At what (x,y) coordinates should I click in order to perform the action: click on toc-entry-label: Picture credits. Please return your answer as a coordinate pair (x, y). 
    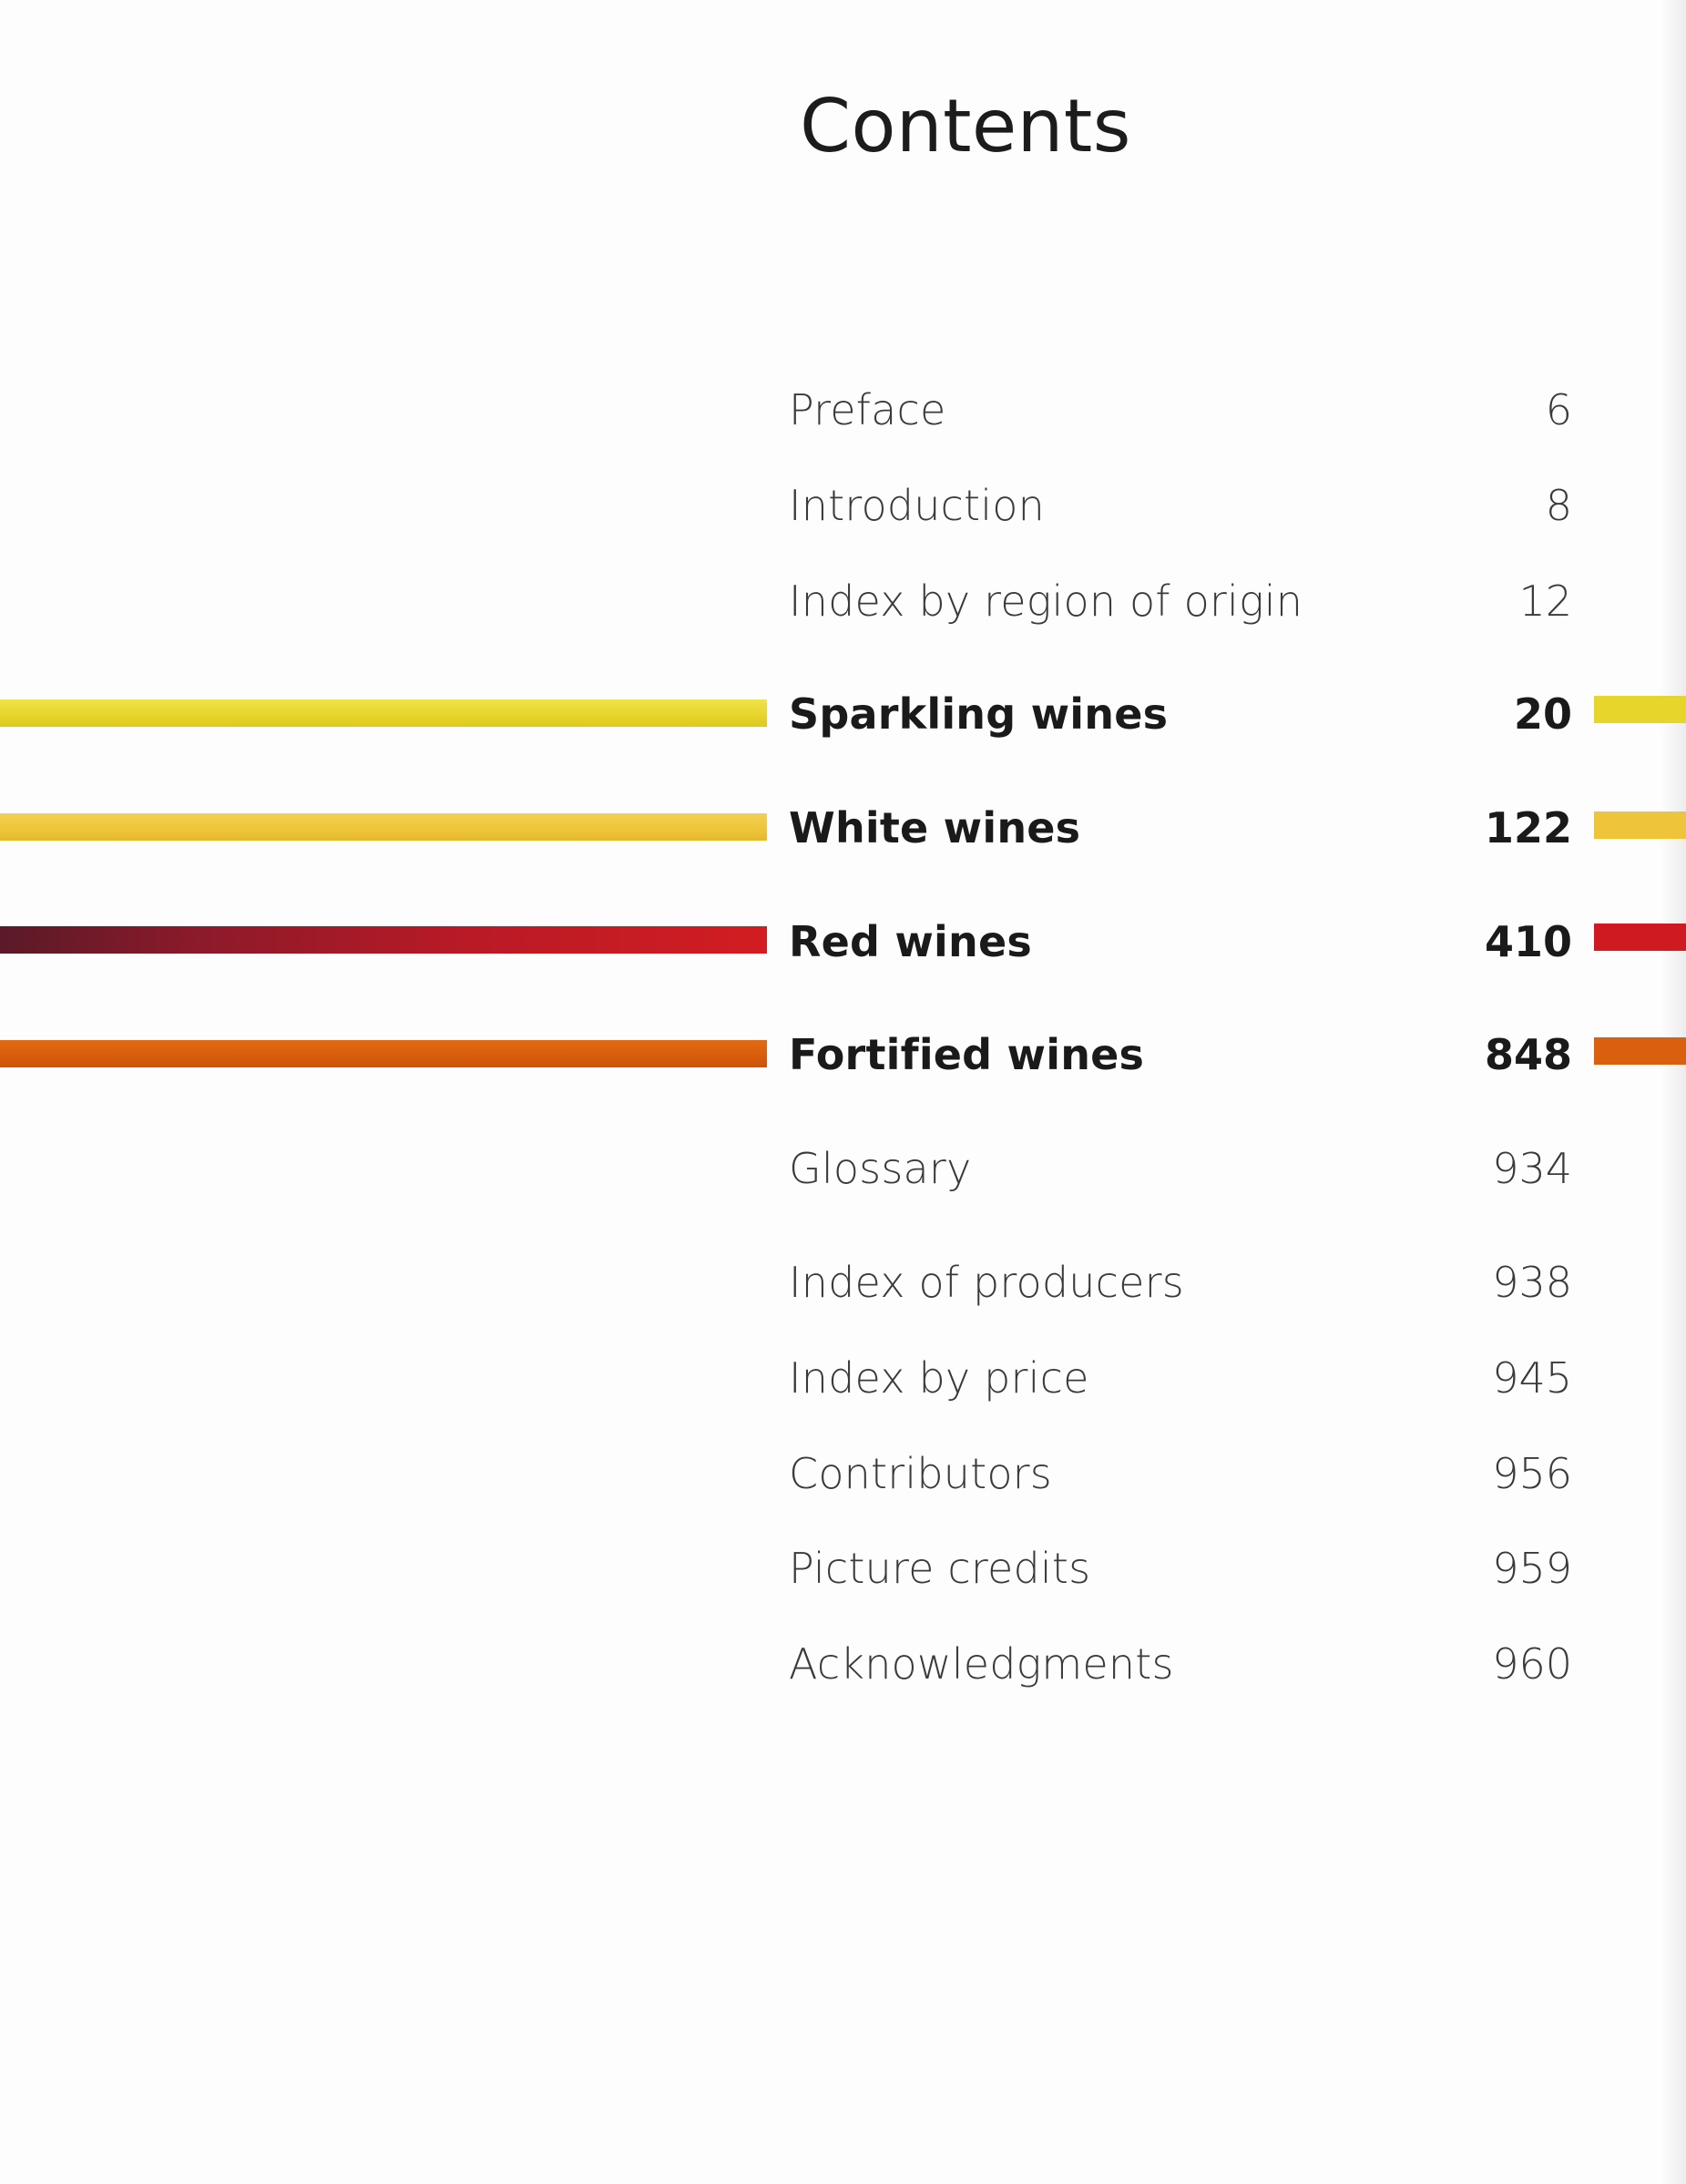
    Looking at the image, I should click on (940, 1569).